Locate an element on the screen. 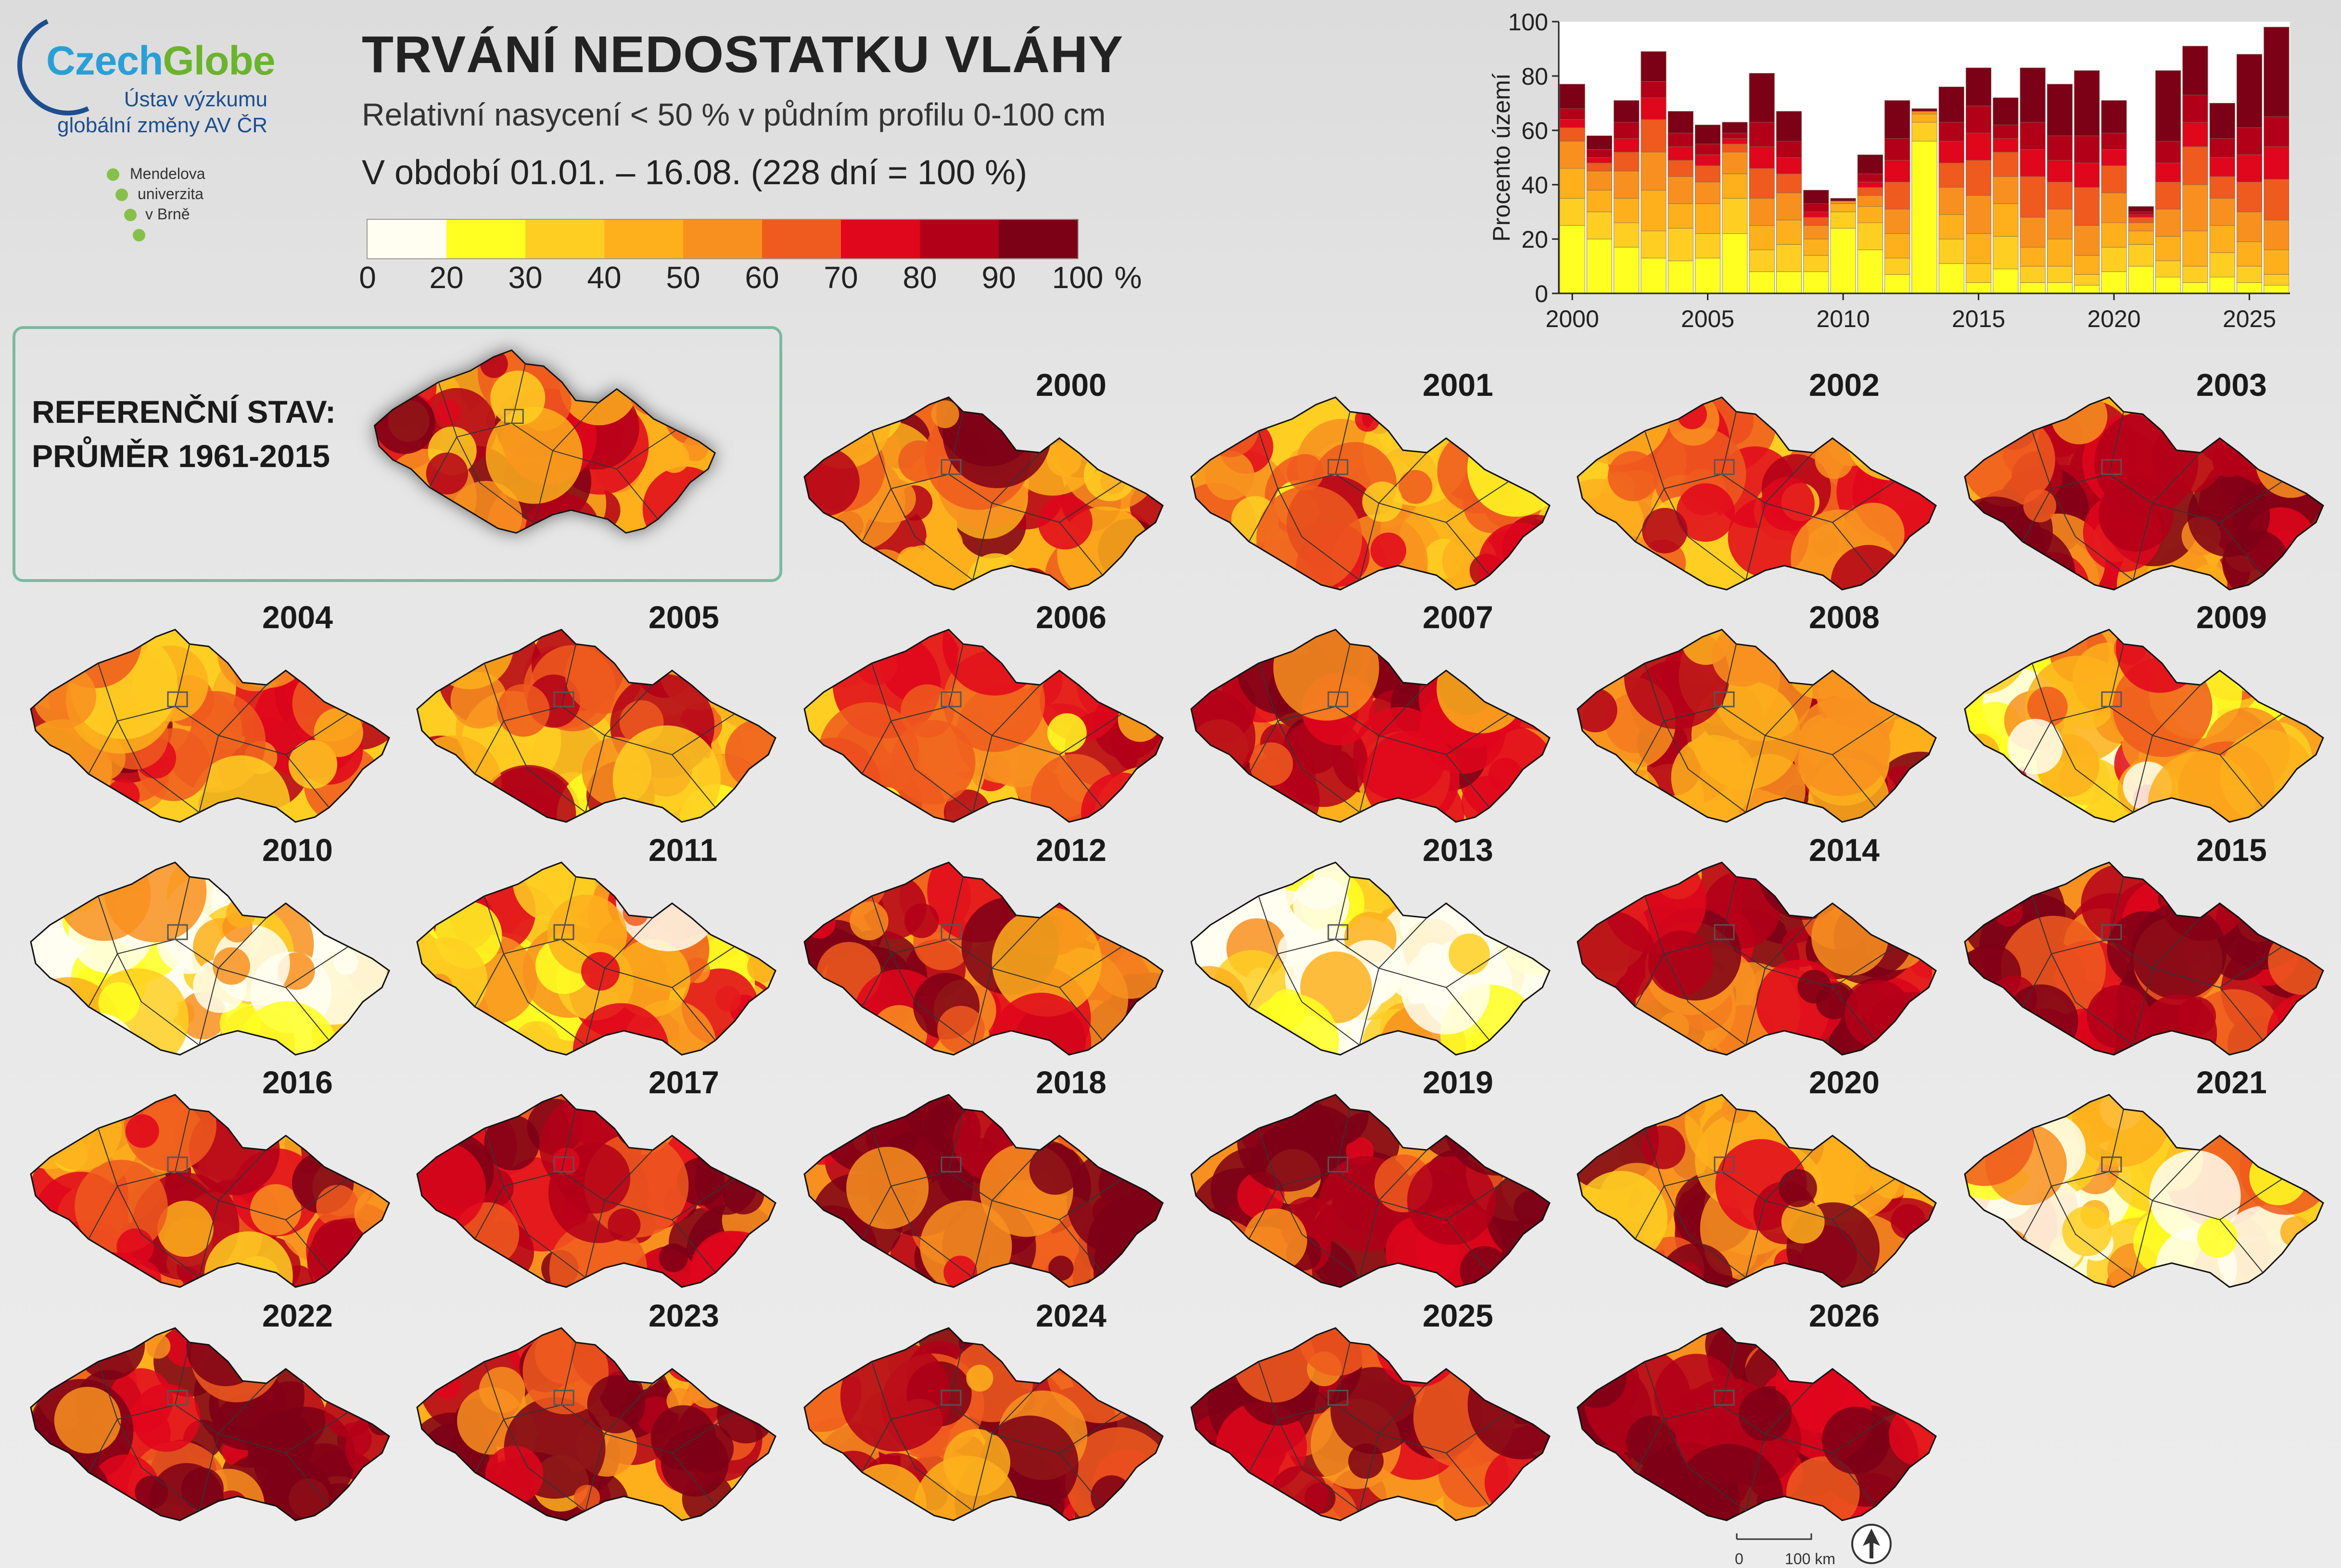 This screenshot has width=2341, height=1568. year-label: 2013 is located at coordinates (1458, 850).